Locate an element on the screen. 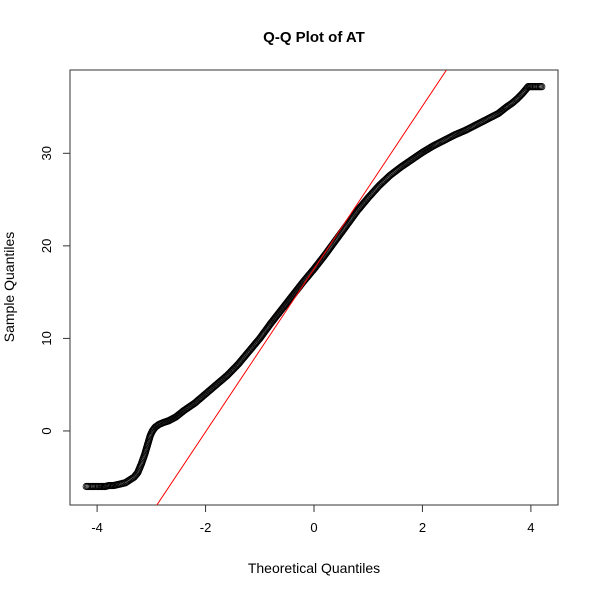 This screenshot has width=591, height=598. y-tick-label: 0 is located at coordinates (46, 430).